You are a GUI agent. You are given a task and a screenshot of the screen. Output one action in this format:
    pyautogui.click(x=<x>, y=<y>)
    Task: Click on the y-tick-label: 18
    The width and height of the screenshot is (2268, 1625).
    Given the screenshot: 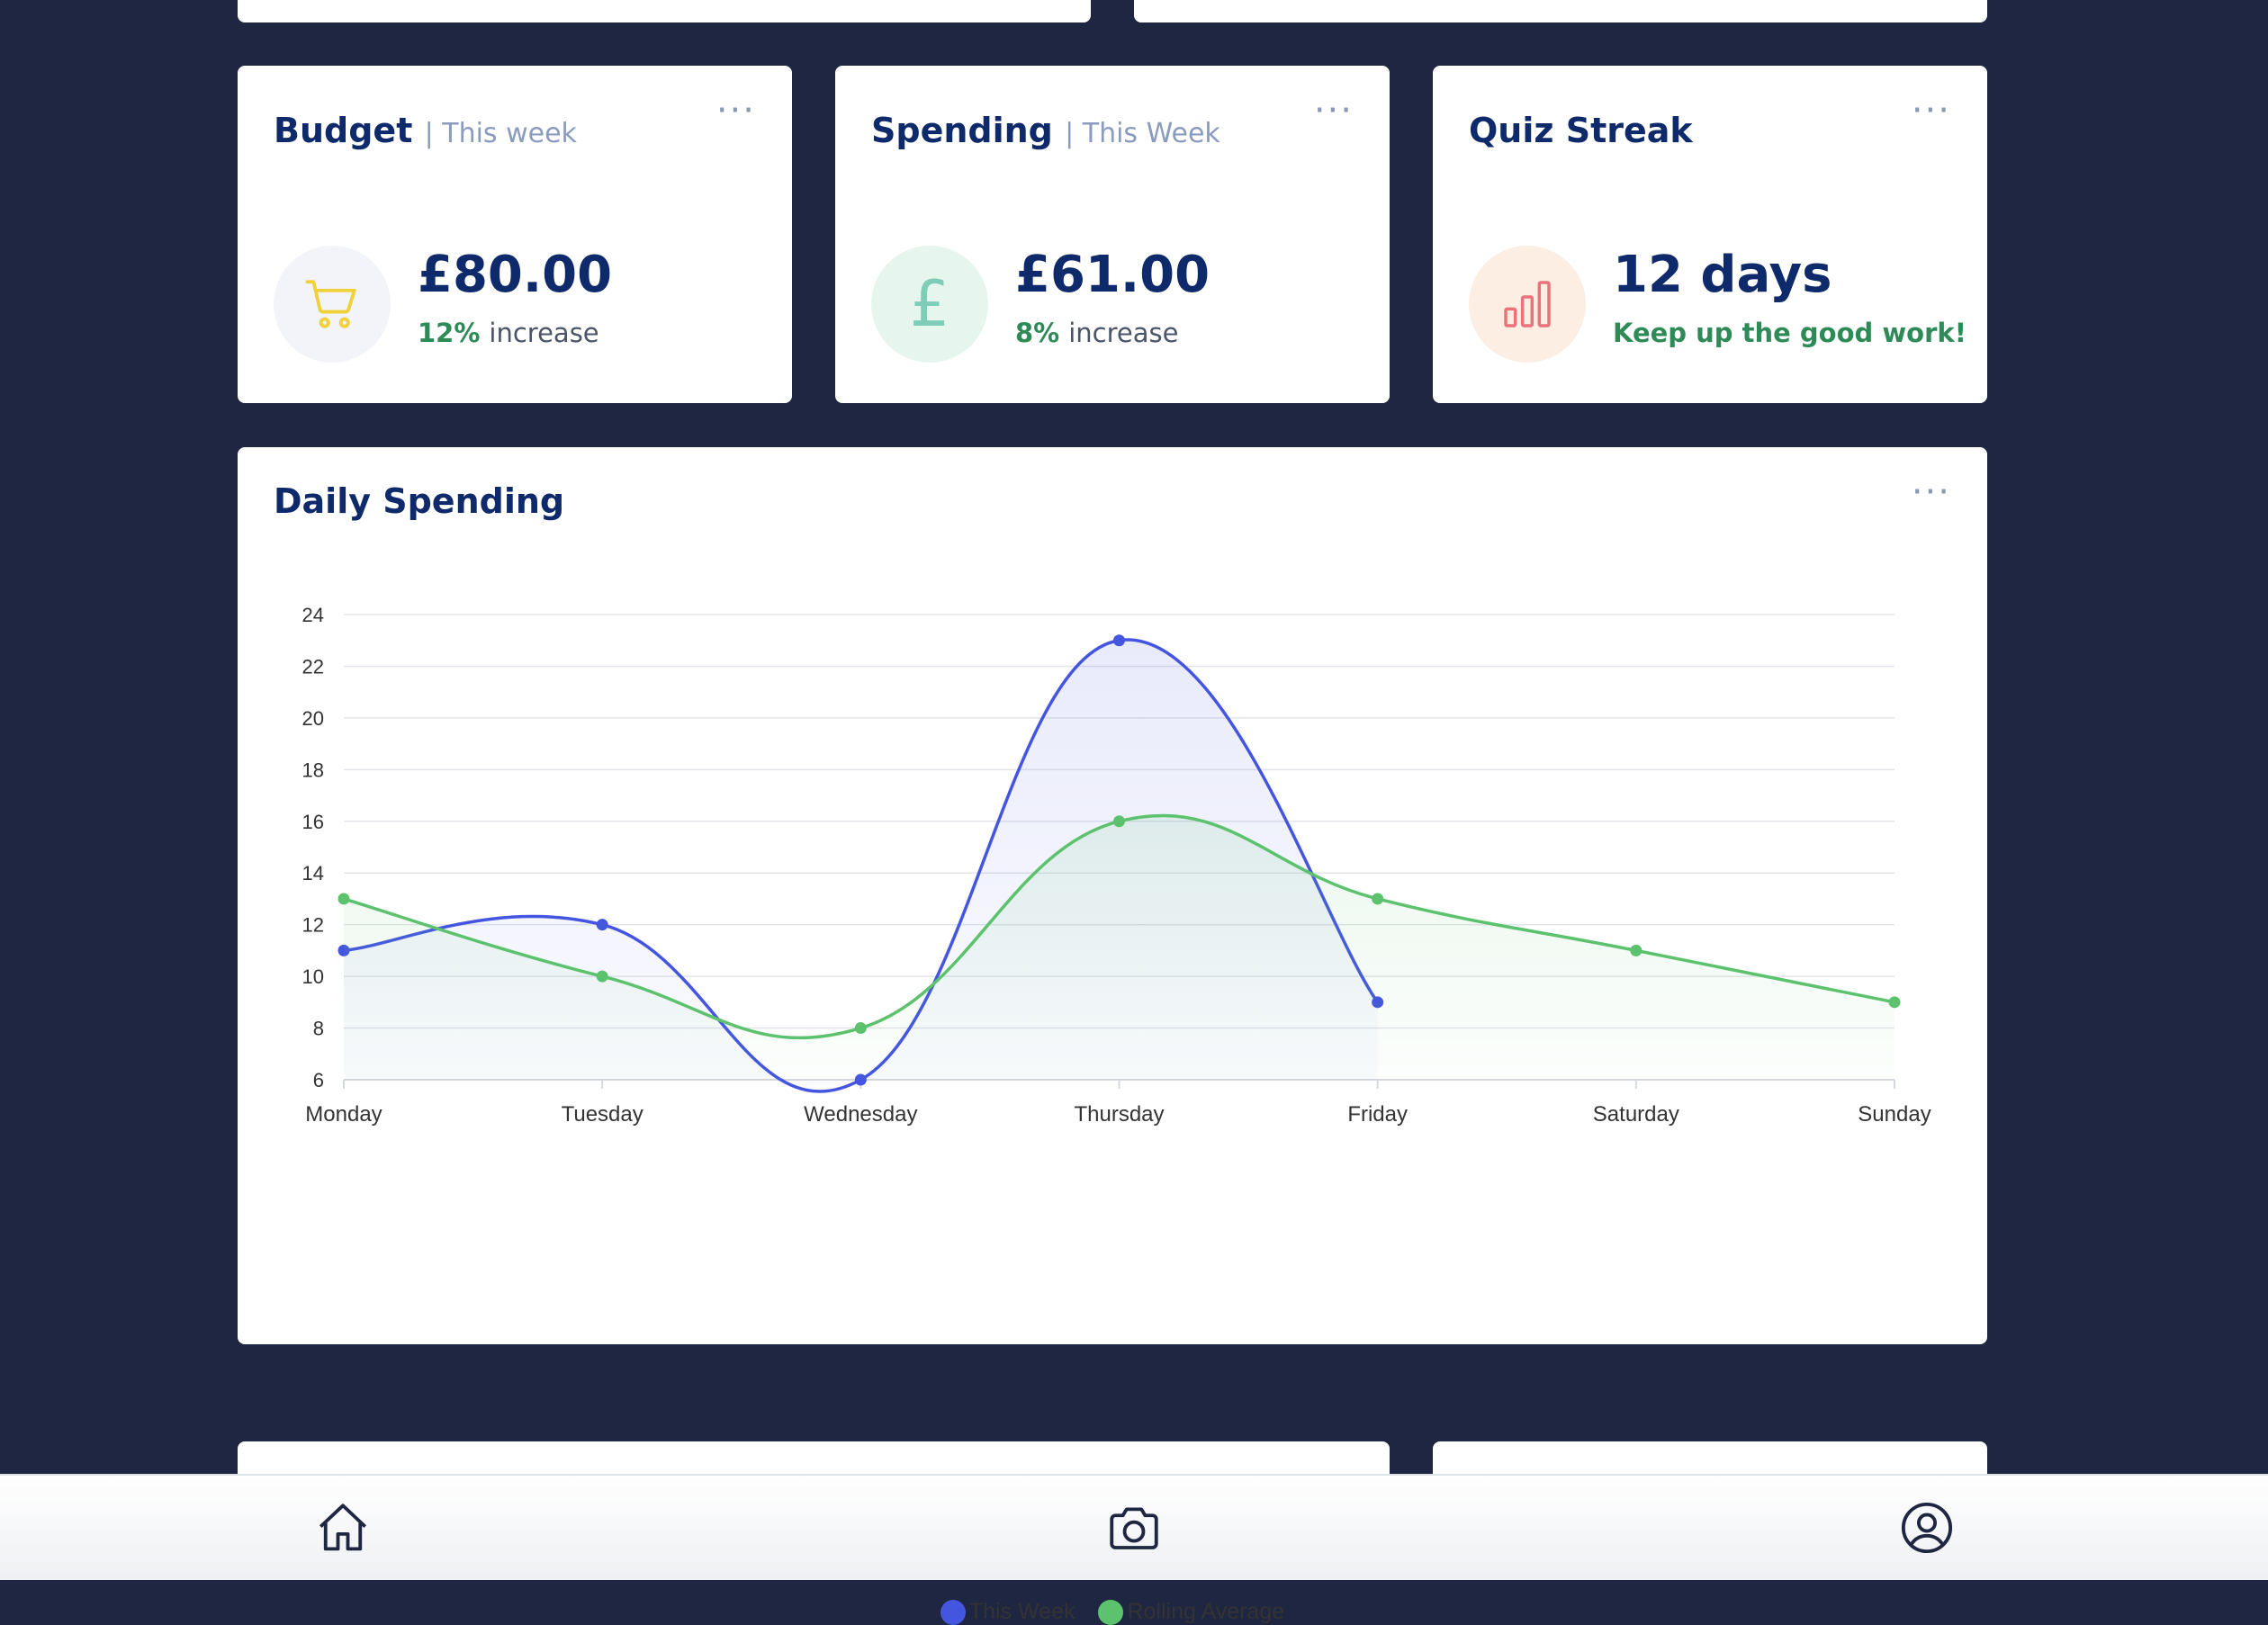 What is the action you would take?
    pyautogui.click(x=313, y=770)
    